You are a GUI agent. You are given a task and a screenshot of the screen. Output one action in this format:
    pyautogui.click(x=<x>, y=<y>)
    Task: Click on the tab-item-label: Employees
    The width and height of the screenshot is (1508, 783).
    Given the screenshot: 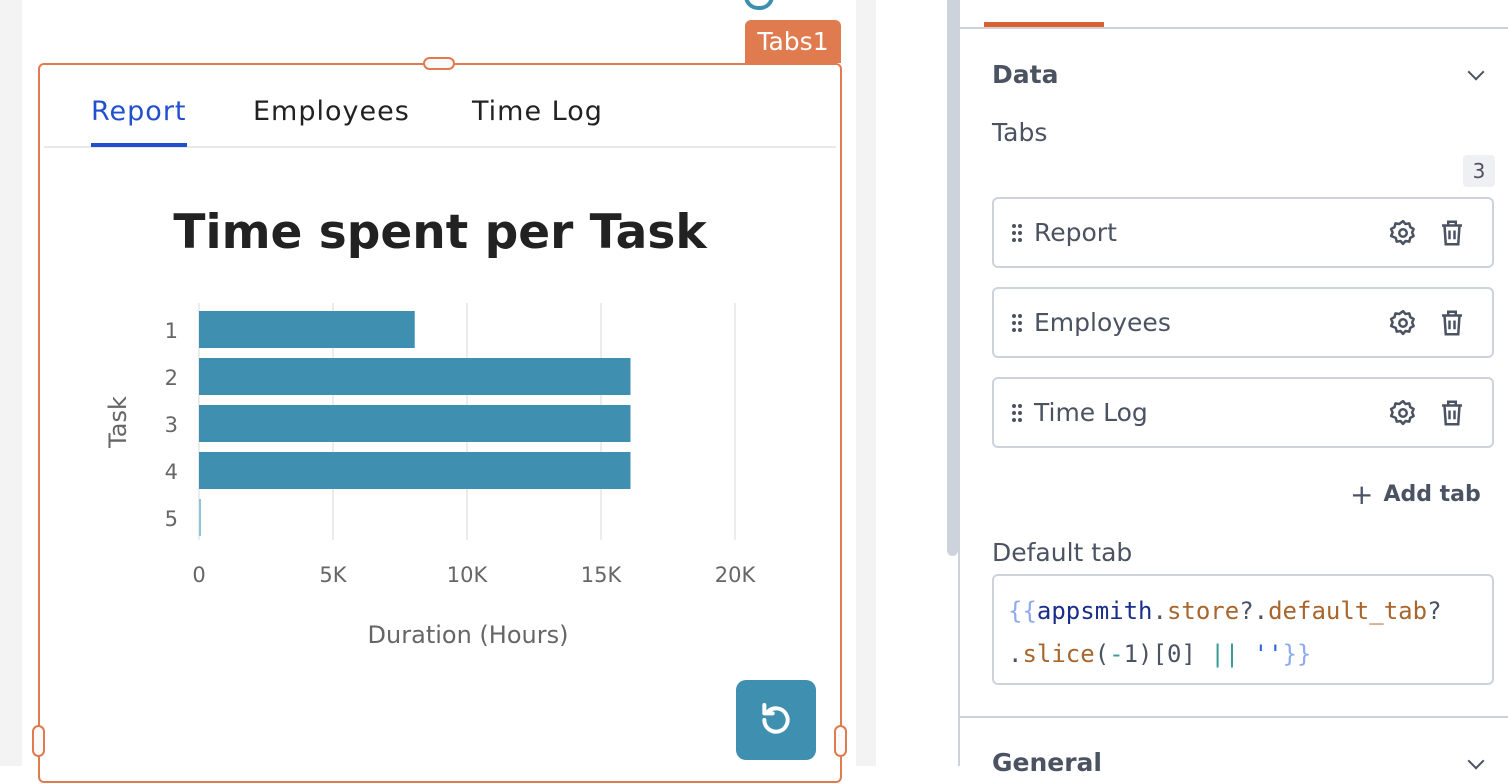 What is the action you would take?
    pyautogui.click(x=1102, y=322)
    